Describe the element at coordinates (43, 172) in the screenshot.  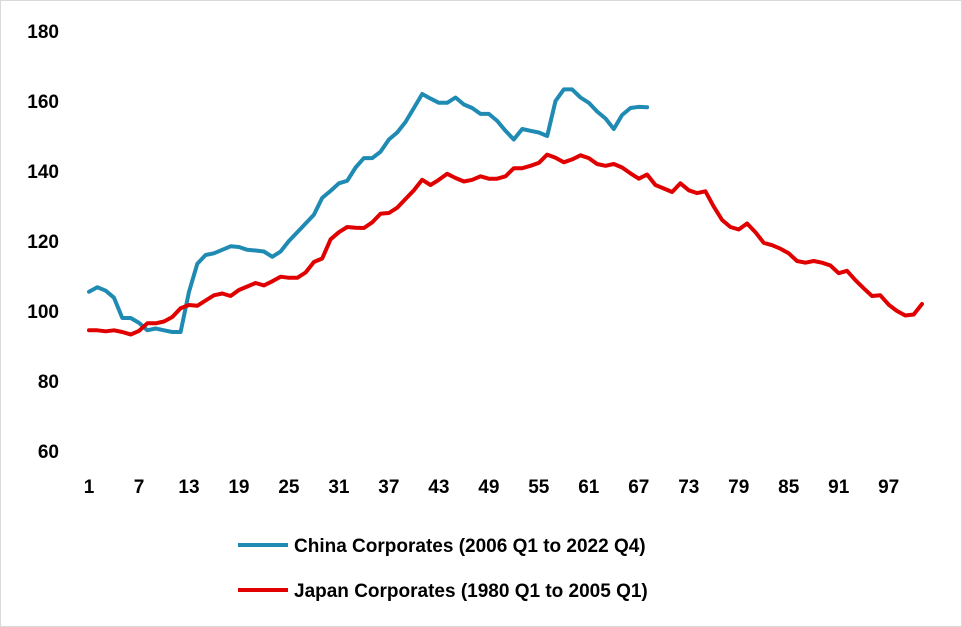
I see `y-tick-label: 140` at that location.